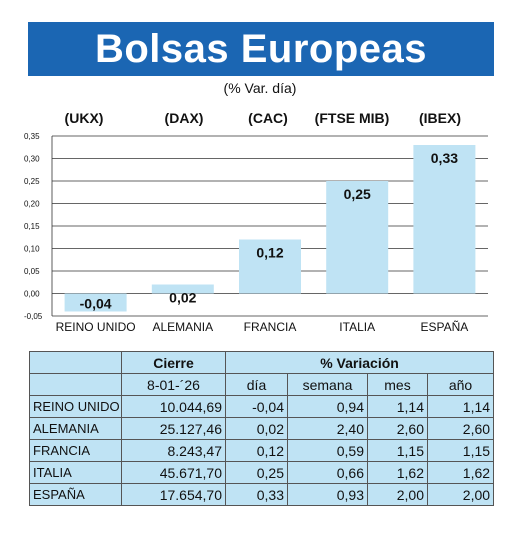 This screenshot has width=520, height=550. I want to click on page-title: Bolsas Europeas, so click(261, 48).